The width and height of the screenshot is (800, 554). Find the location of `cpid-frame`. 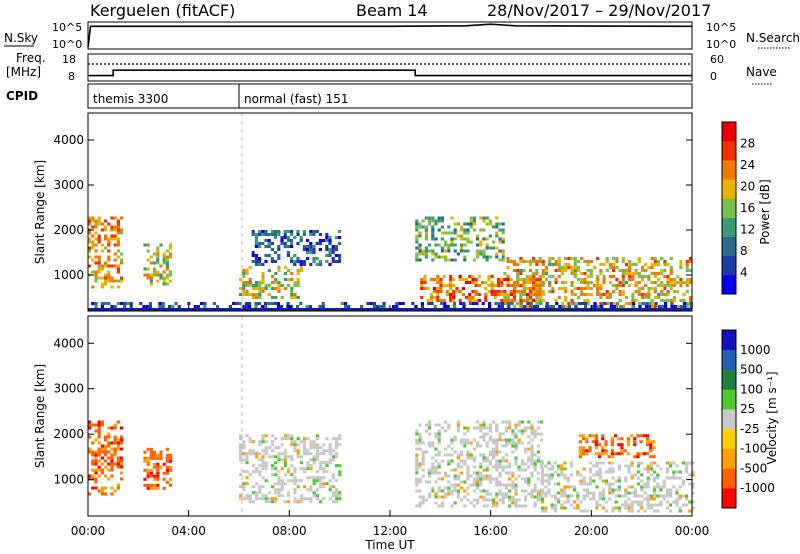

cpid-frame is located at coordinates (390, 96).